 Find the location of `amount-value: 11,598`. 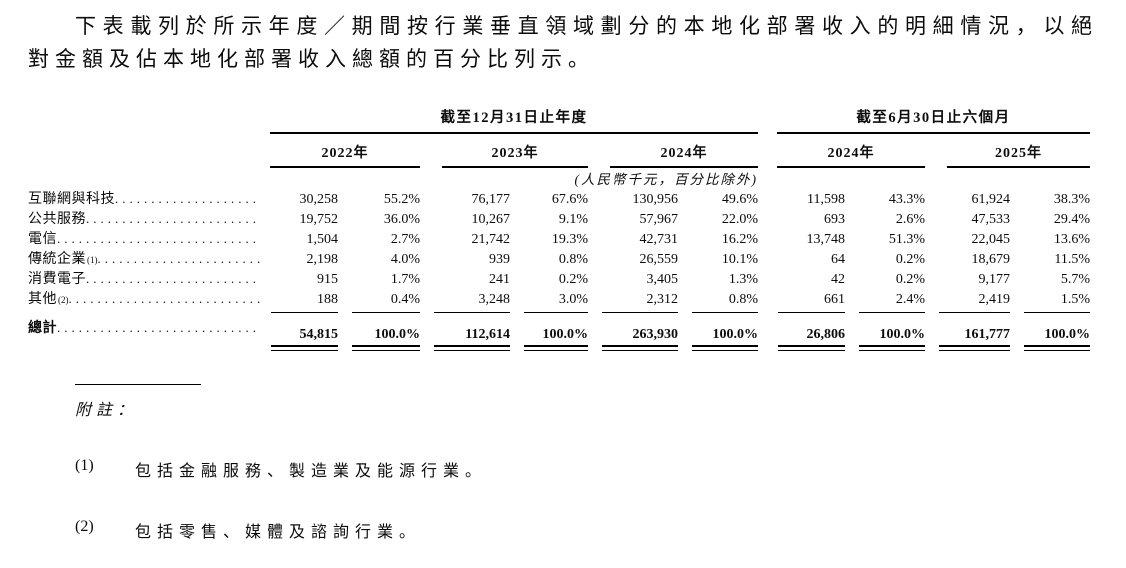

amount-value: 11,598 is located at coordinates (826, 199).